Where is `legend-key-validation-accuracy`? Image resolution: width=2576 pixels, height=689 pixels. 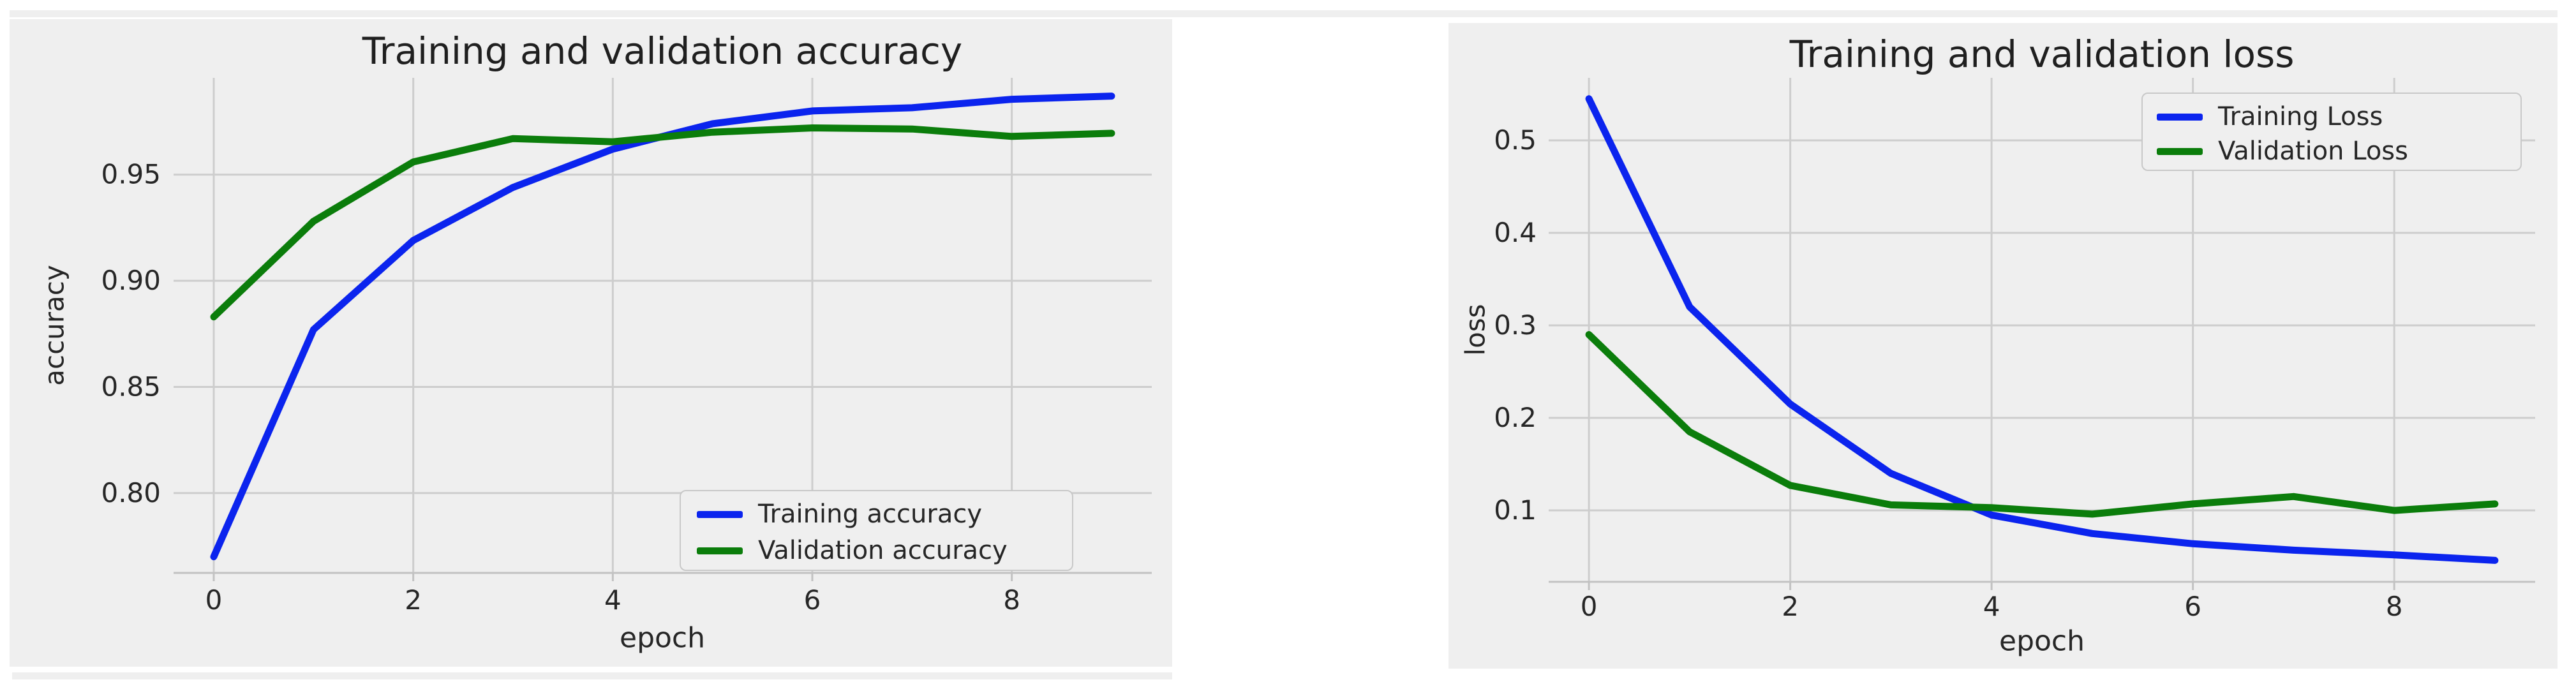
legend-key-validation-accuracy is located at coordinates (720, 550).